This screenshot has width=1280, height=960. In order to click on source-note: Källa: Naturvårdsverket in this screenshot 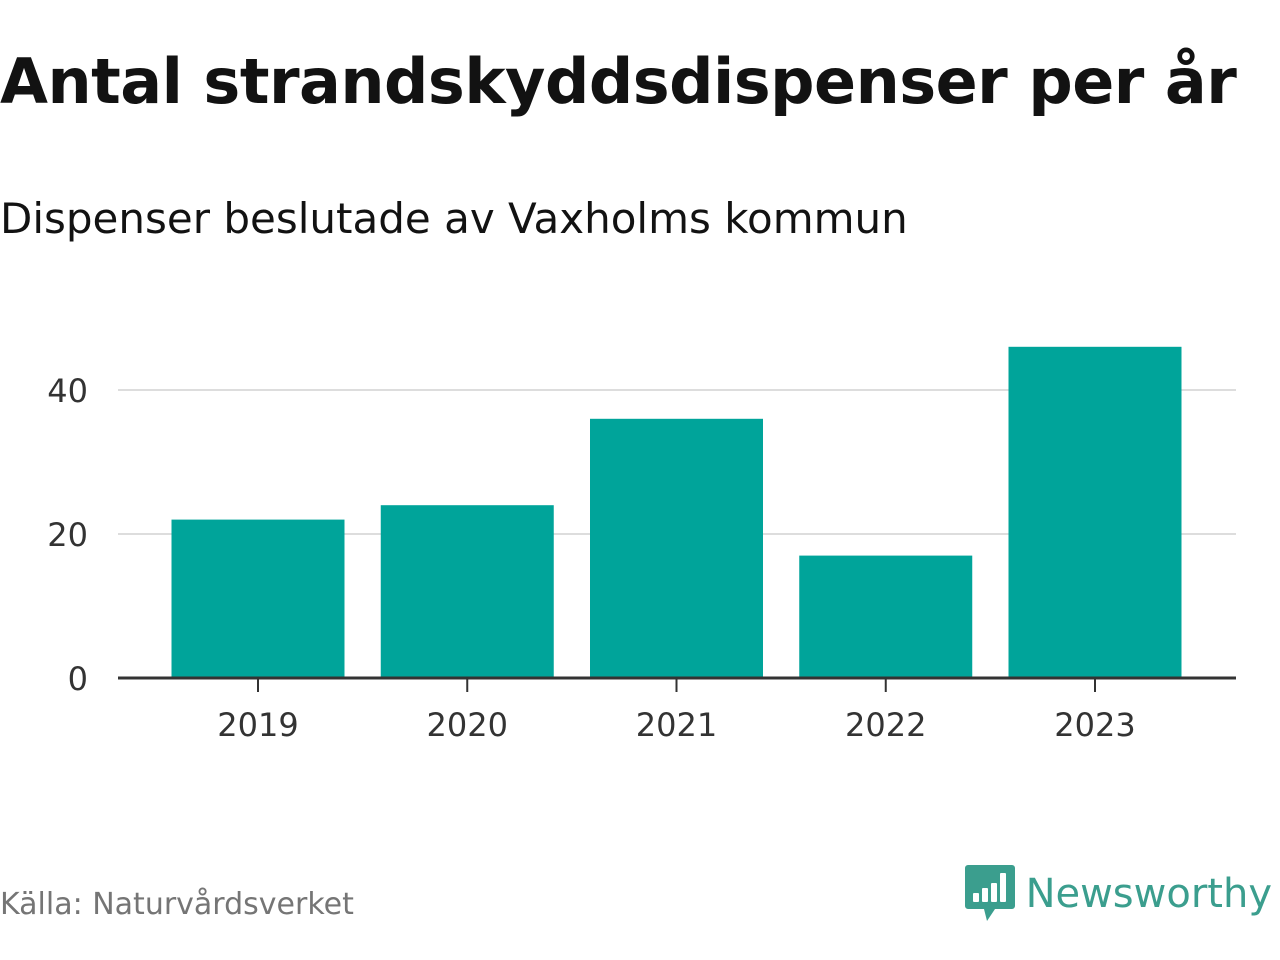, I will do `click(177, 904)`.